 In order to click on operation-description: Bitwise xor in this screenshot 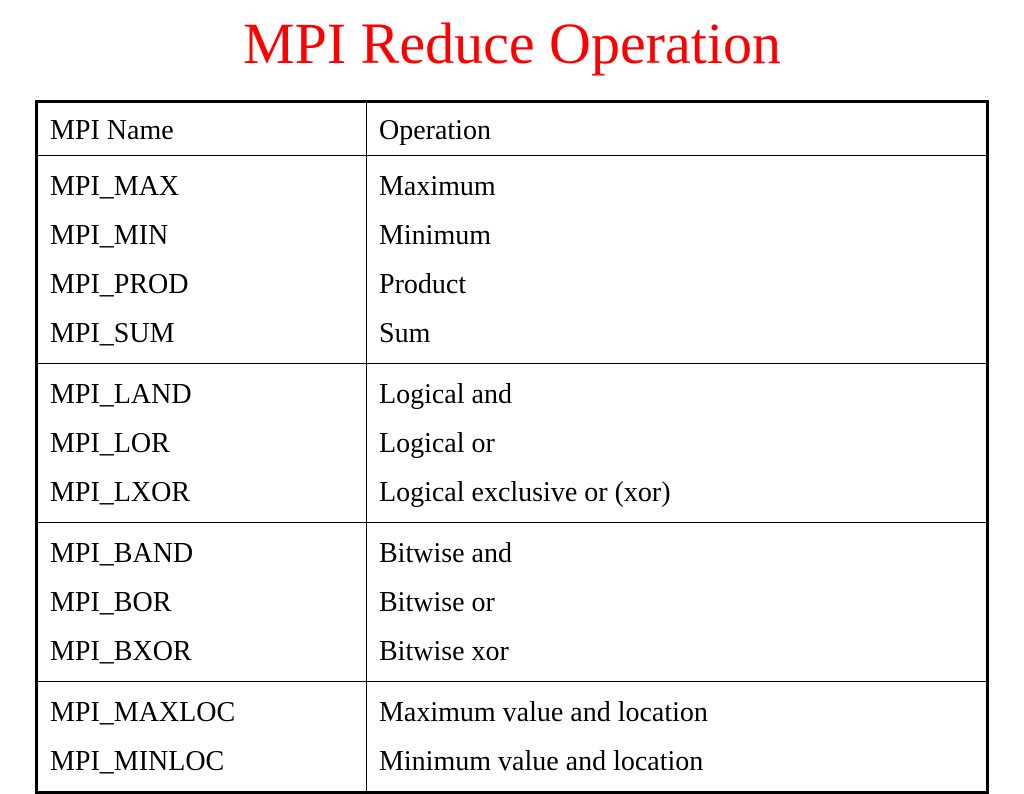, I will do `click(444, 651)`.